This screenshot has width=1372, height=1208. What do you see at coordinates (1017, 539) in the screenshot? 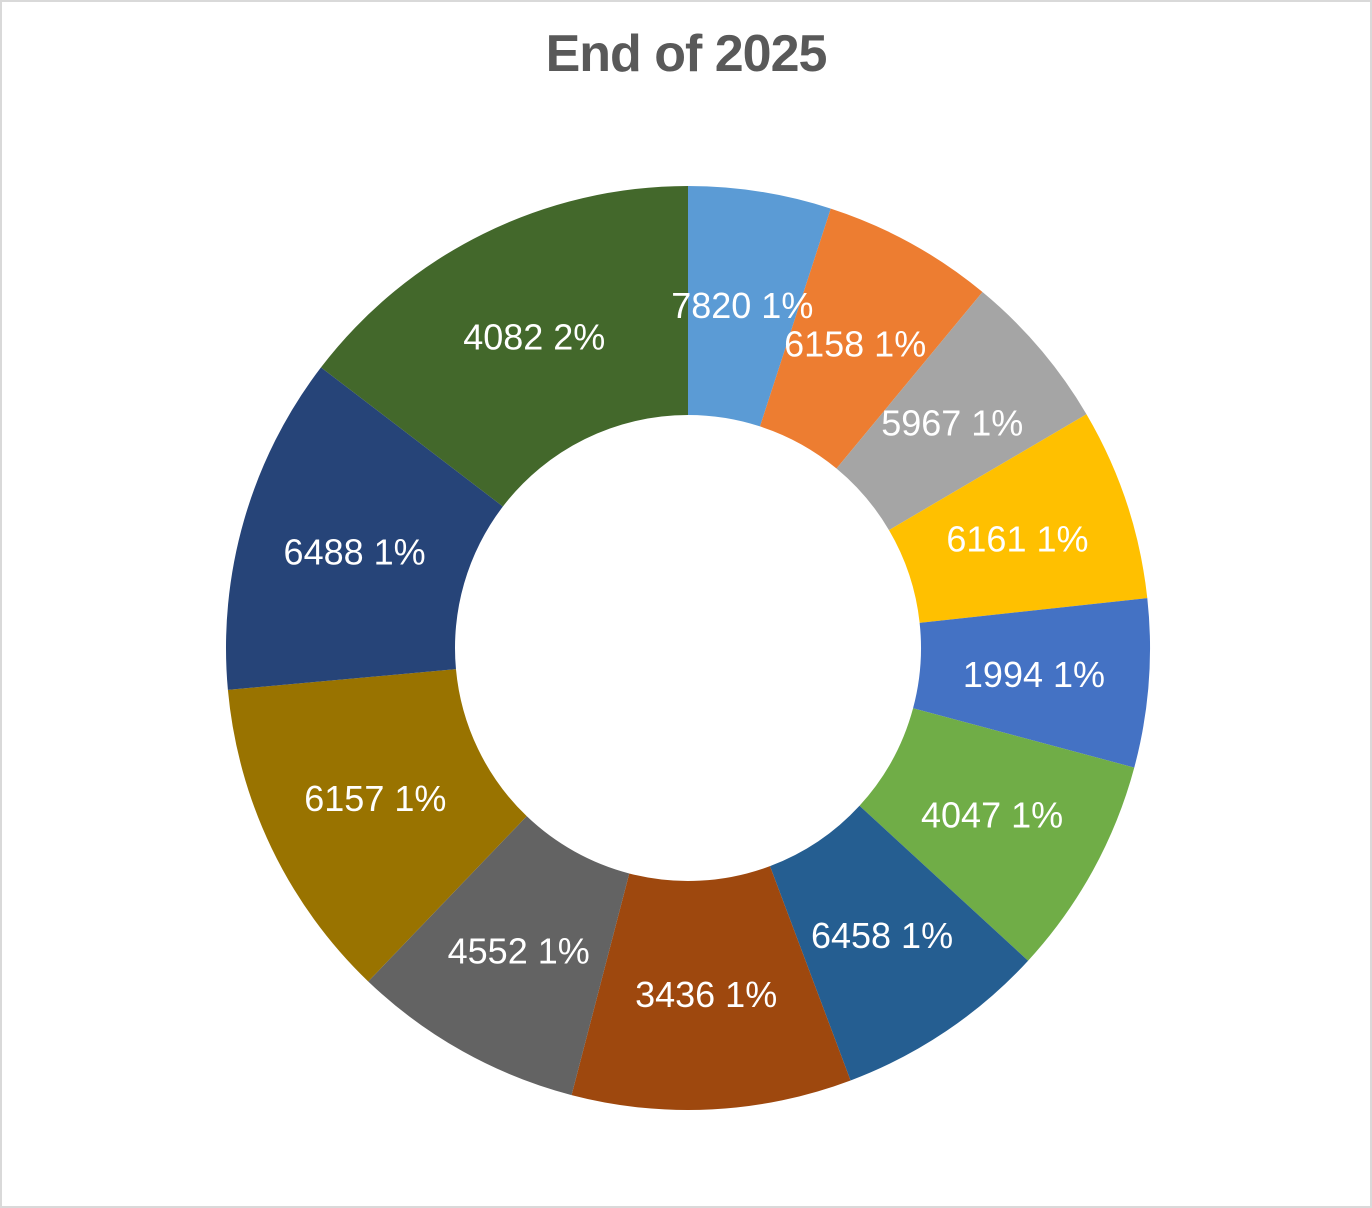
I see `segment-label-6161: 6161 1%` at bounding box center [1017, 539].